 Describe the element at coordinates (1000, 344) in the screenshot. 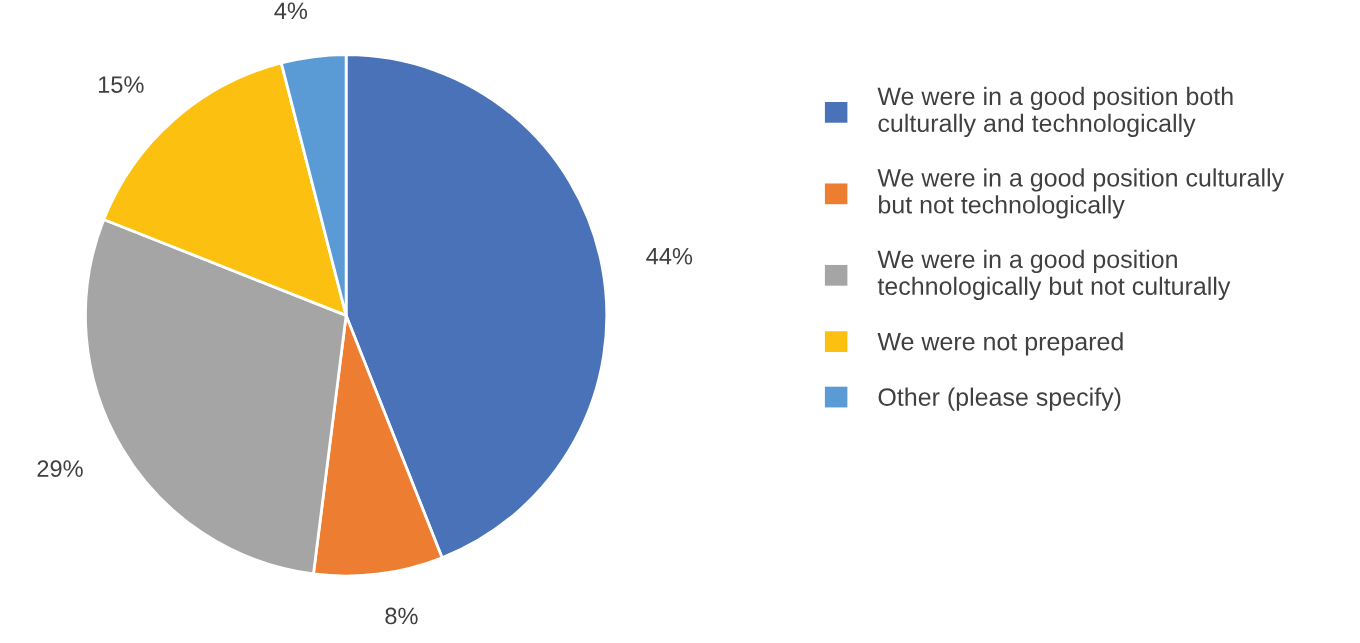

I see `legend-label: We were not prepared` at that location.